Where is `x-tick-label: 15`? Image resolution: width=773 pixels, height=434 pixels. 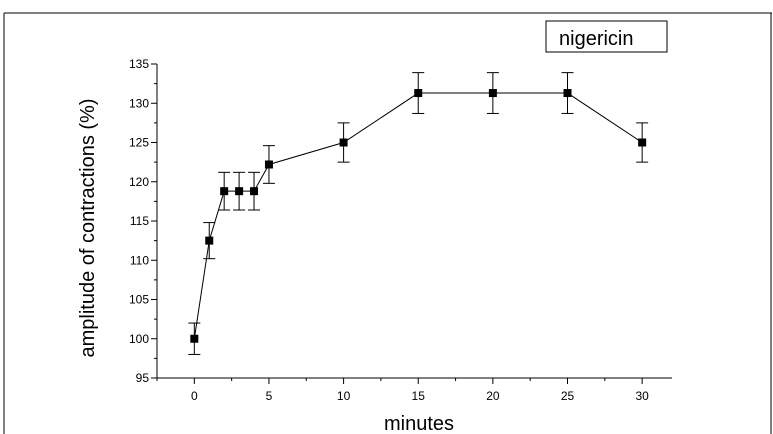
x-tick-label: 15 is located at coordinates (419, 396).